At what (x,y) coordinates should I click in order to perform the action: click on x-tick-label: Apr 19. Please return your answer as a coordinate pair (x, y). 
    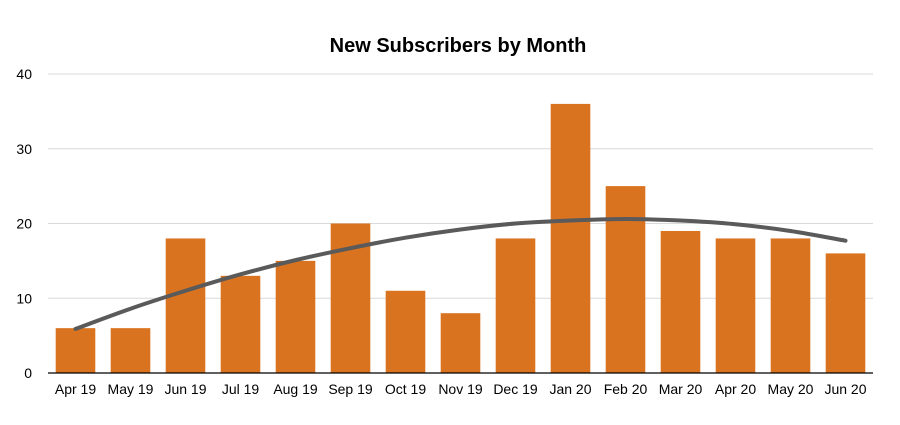
    Looking at the image, I should click on (75, 389).